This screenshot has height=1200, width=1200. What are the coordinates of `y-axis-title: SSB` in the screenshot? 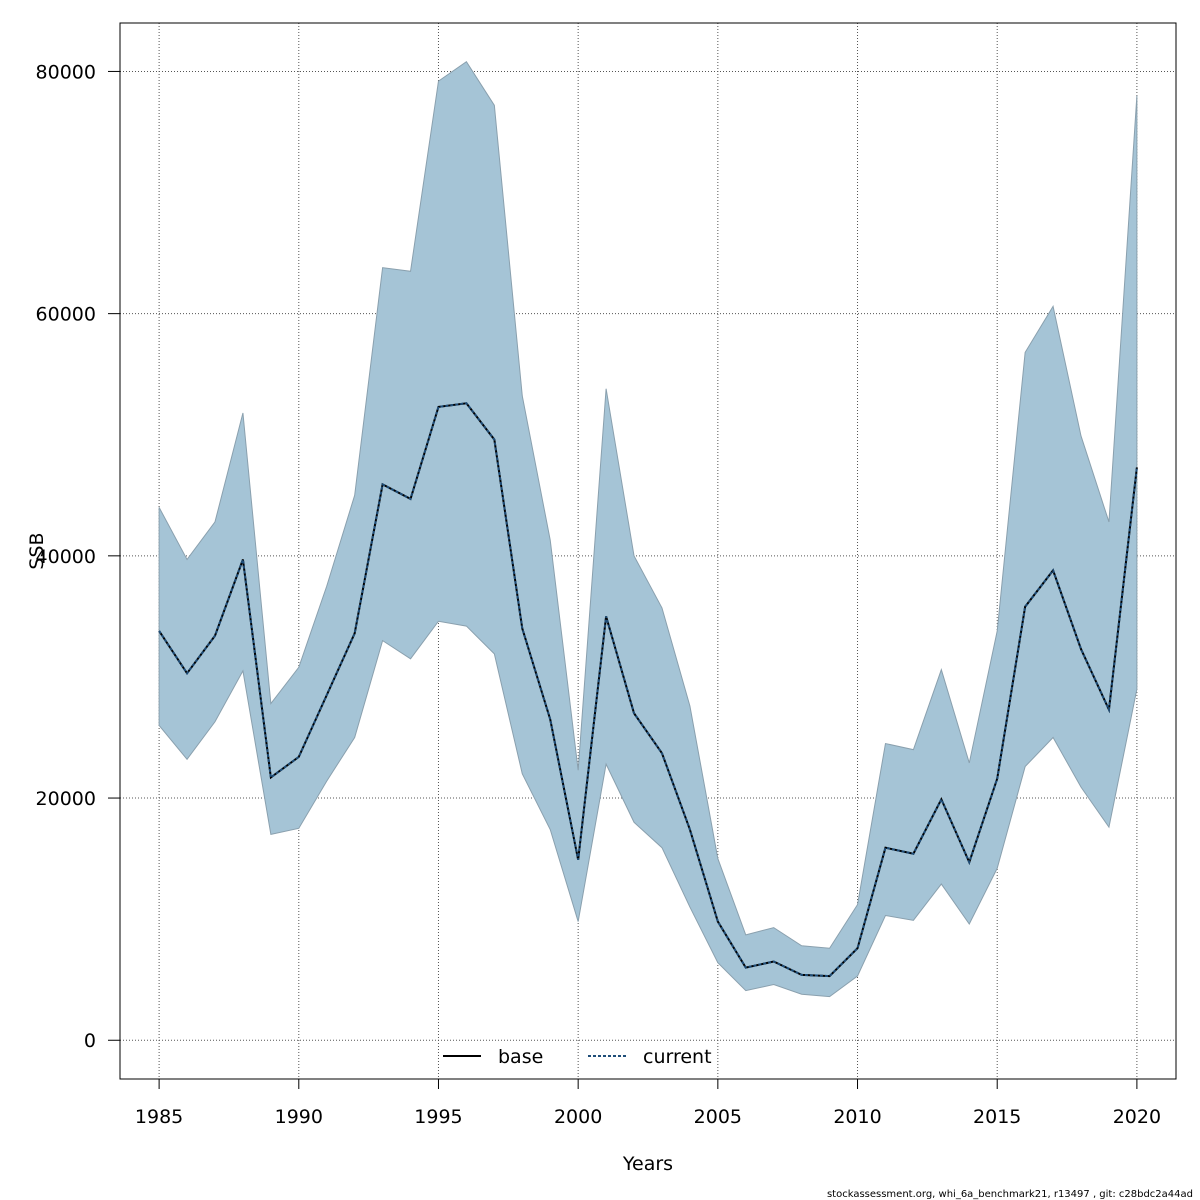 It's located at (37, 550).